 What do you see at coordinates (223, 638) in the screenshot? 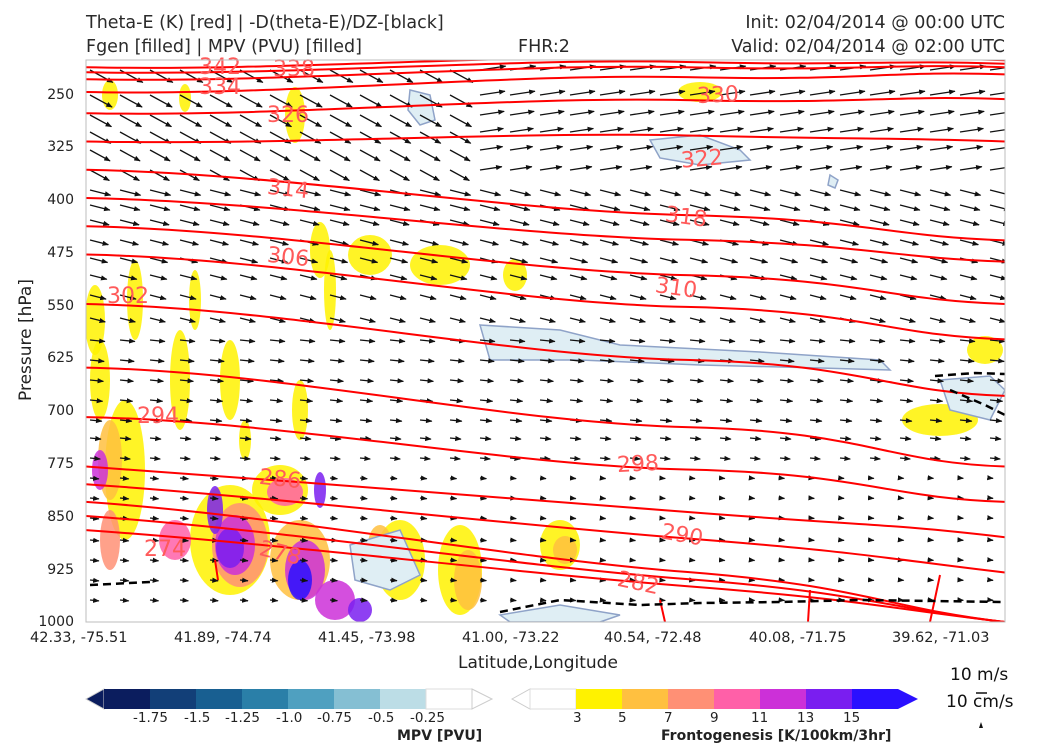
I see `x-tick-label: 41.89, -74.74` at bounding box center [223, 638].